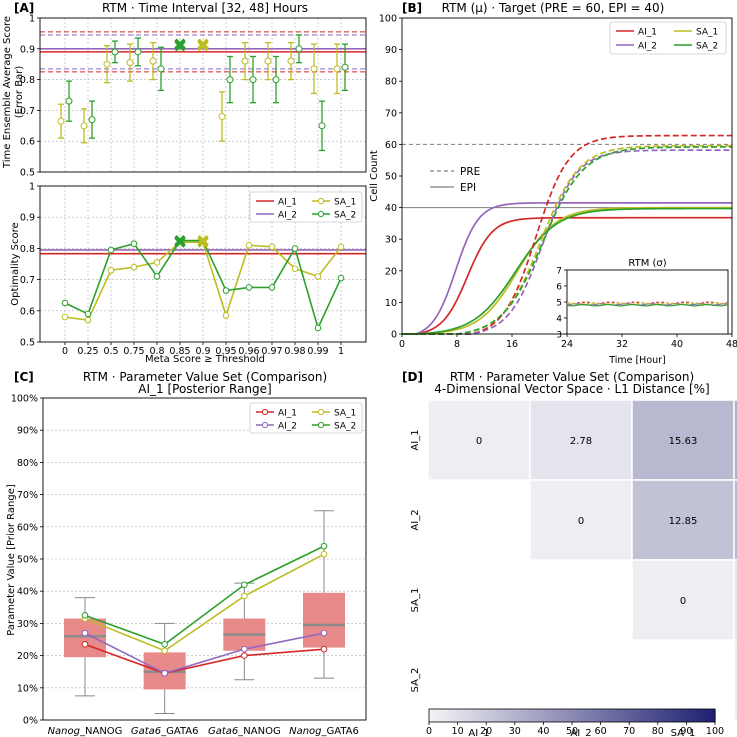 The image size is (737, 737). What do you see at coordinates (27, 343) in the screenshot?
I see `a2-ytick-label: 0.5` at bounding box center [27, 343].